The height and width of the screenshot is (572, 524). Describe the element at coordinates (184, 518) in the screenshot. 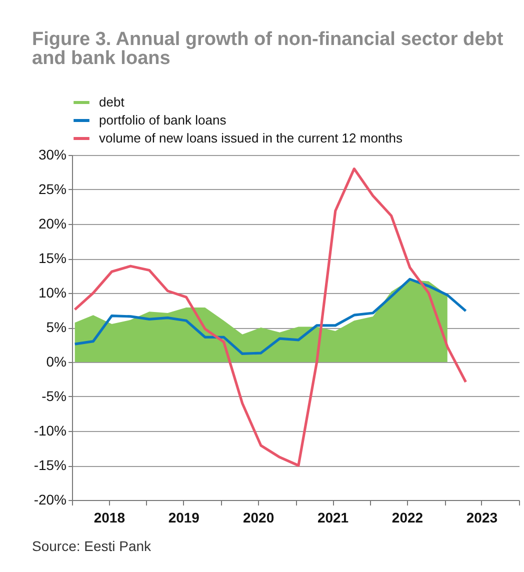

I see `x-tick-label: 2019` at that location.